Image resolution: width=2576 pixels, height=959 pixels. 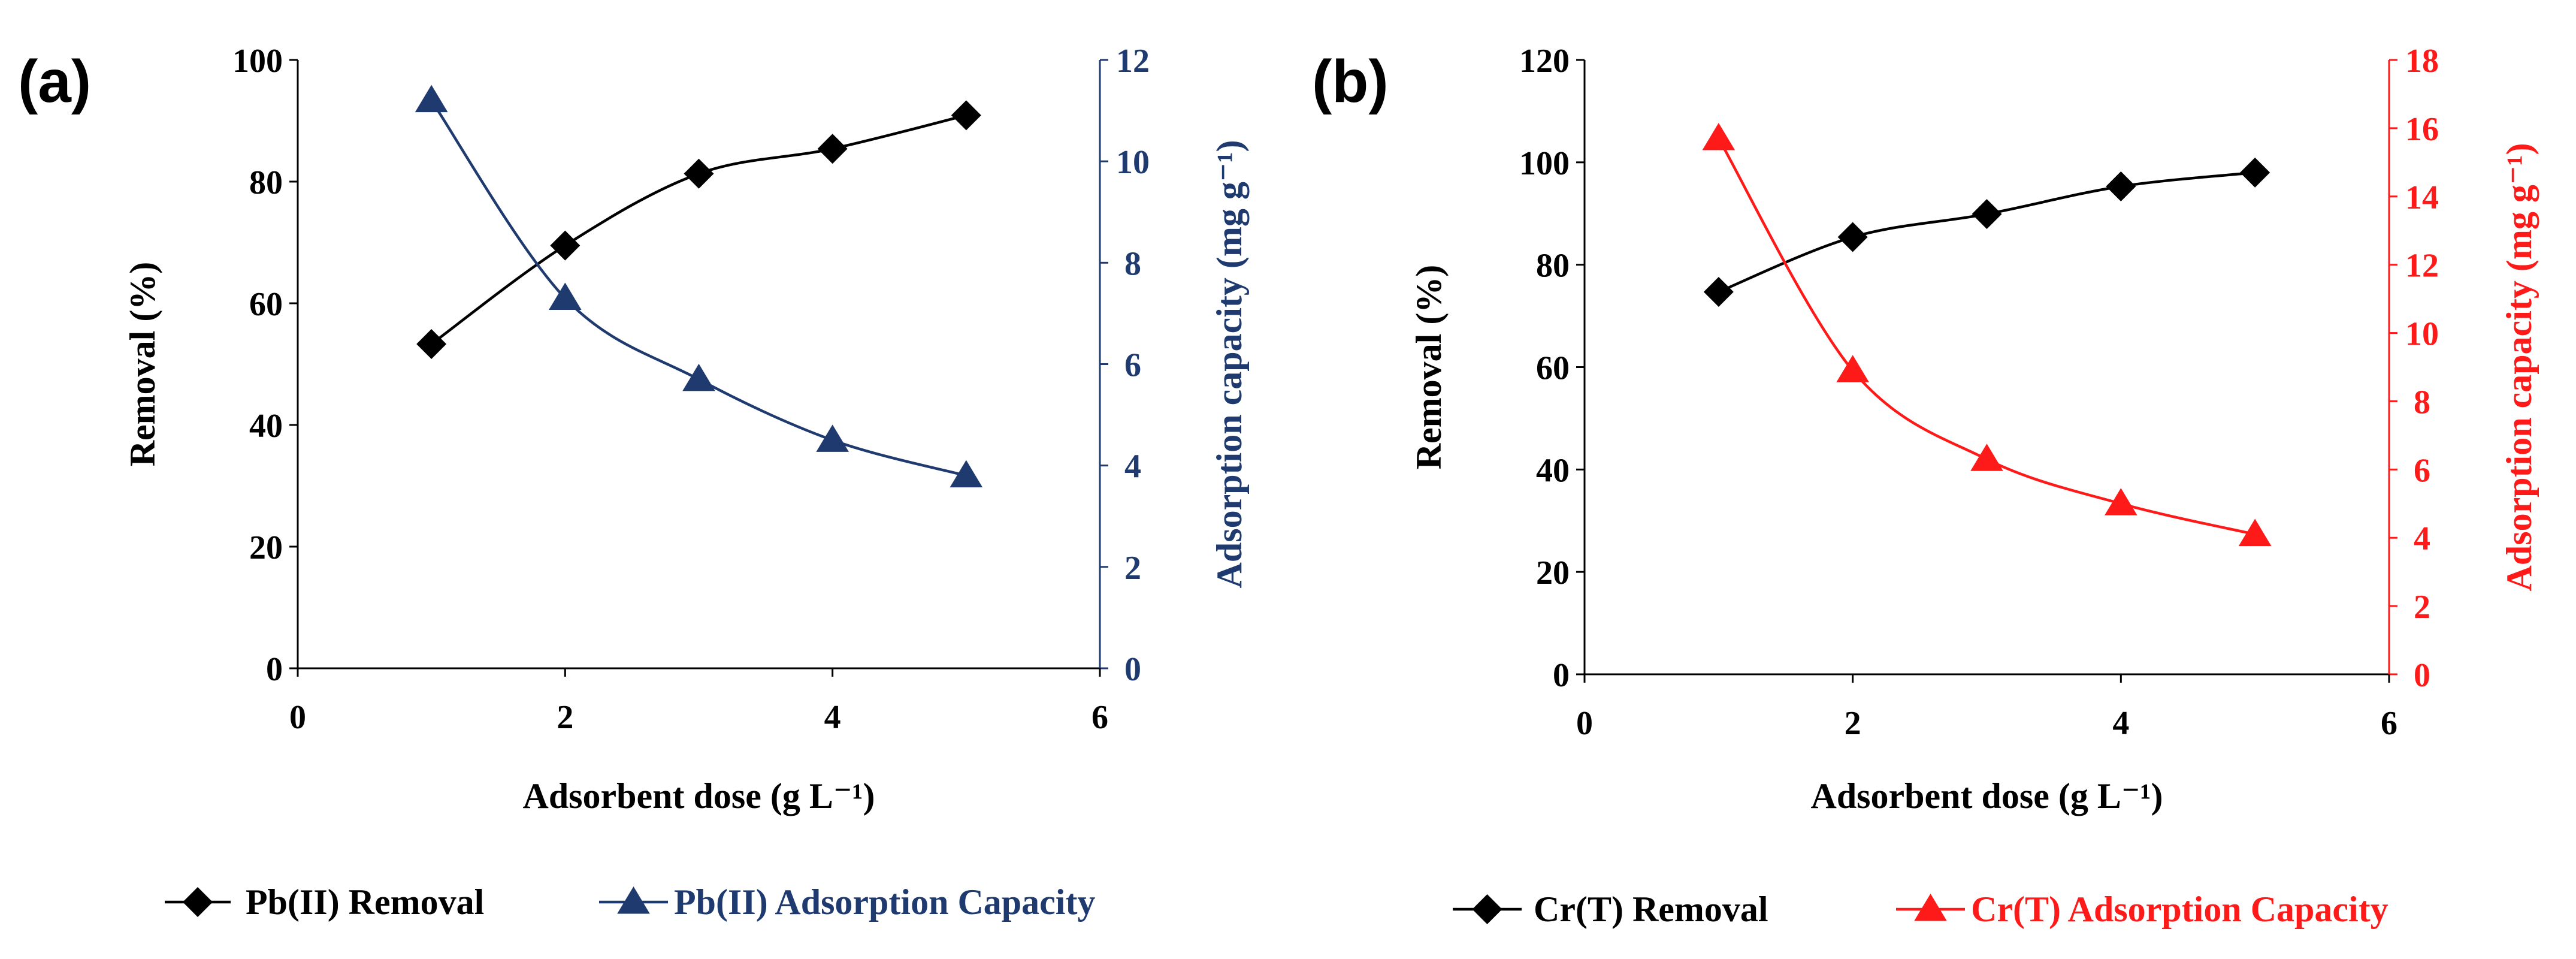 I want to click on left-y-tick-label: 120, so click(x=1544, y=61).